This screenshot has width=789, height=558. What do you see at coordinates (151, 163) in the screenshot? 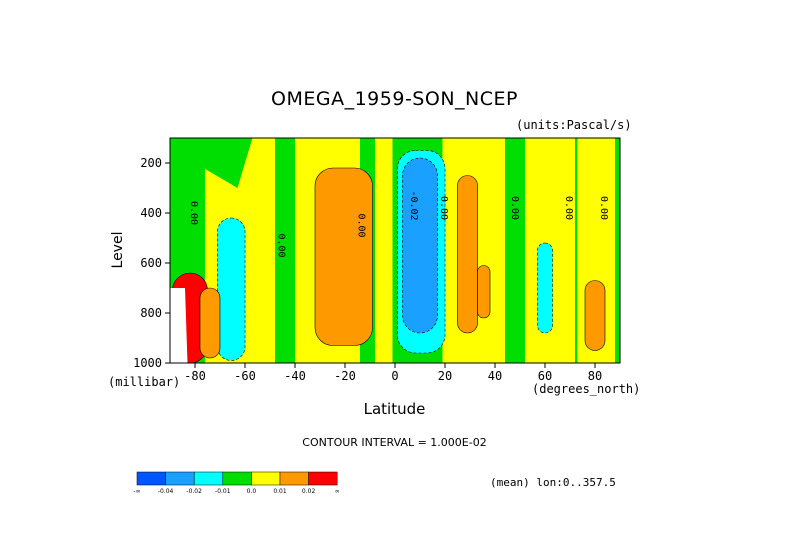
I see `y-tick-label: 200` at bounding box center [151, 163].